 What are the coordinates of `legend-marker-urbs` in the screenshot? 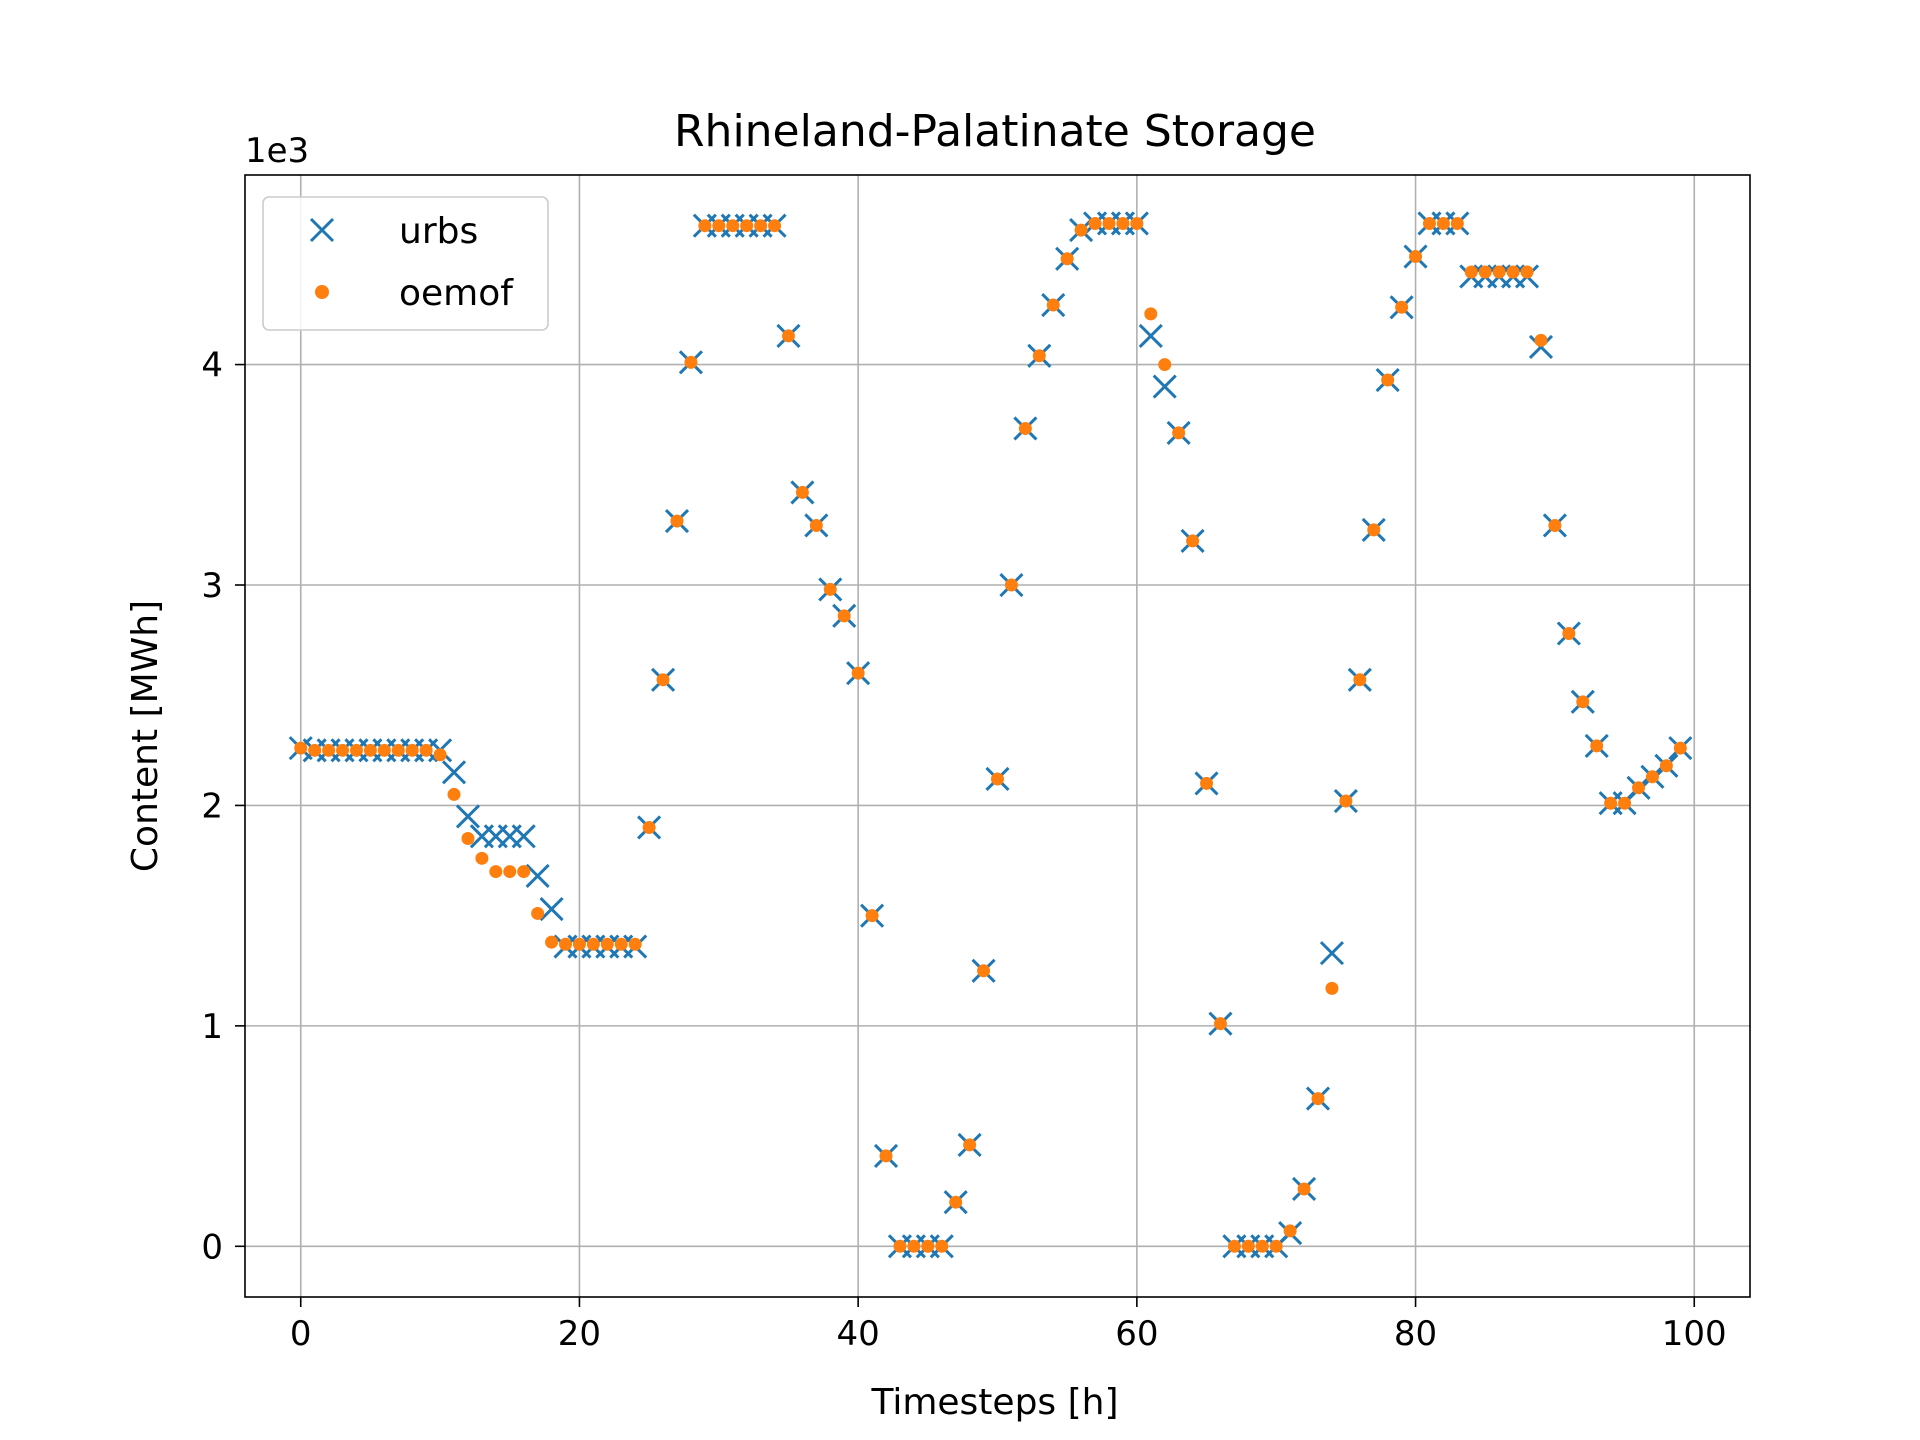 It's located at (322, 230).